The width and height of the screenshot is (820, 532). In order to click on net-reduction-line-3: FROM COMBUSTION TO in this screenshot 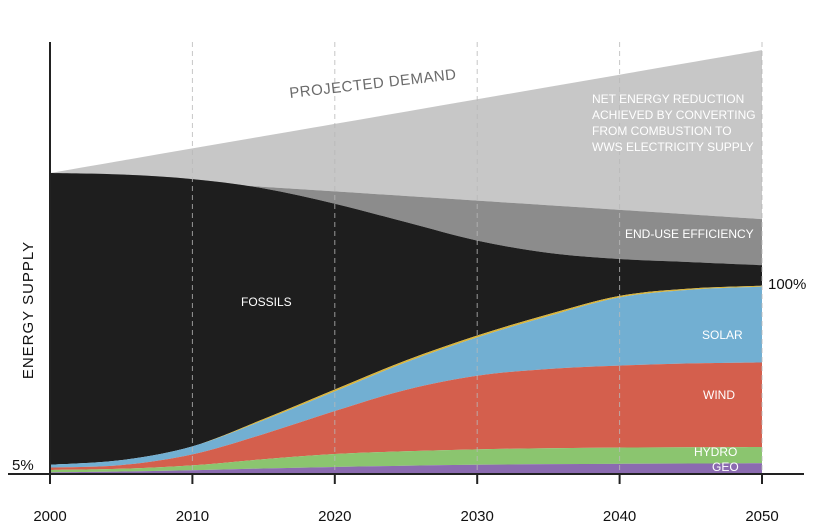, I will do `click(662, 131)`.